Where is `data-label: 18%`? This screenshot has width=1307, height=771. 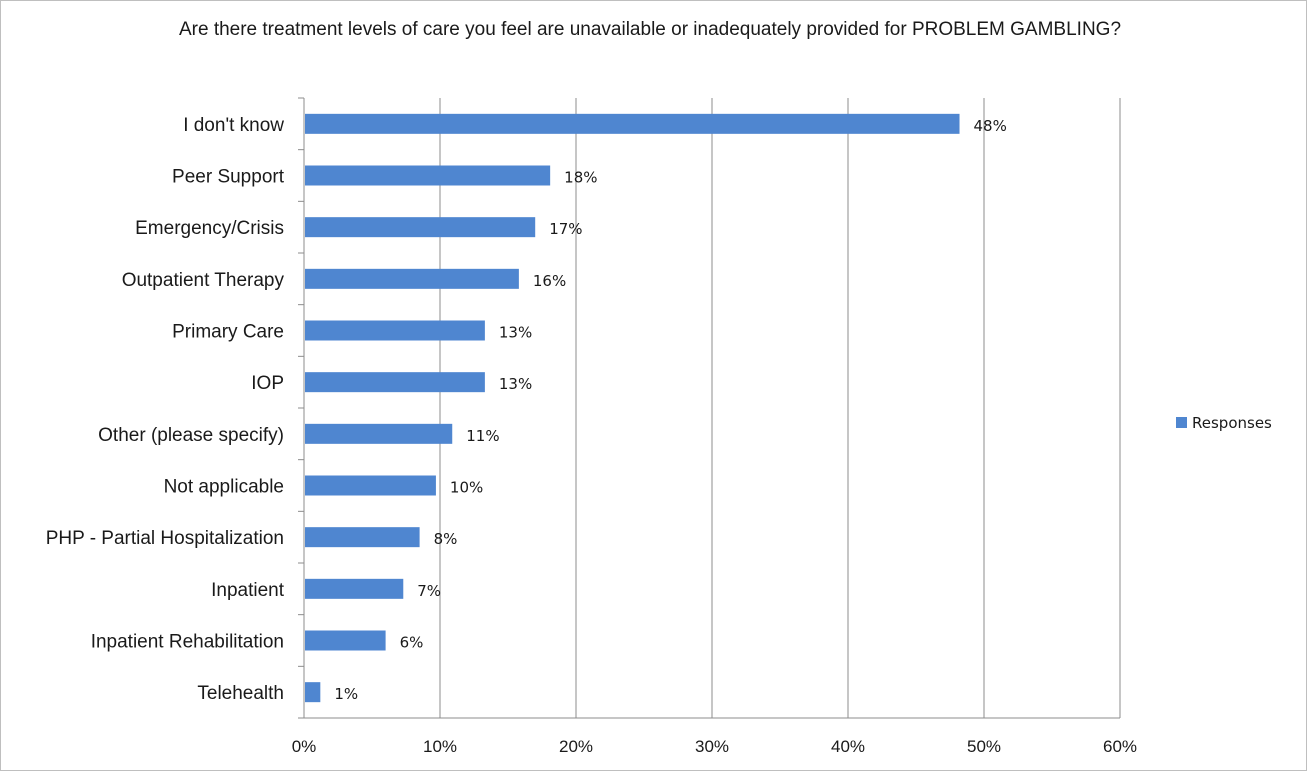
data-label: 18% is located at coordinates (580, 178).